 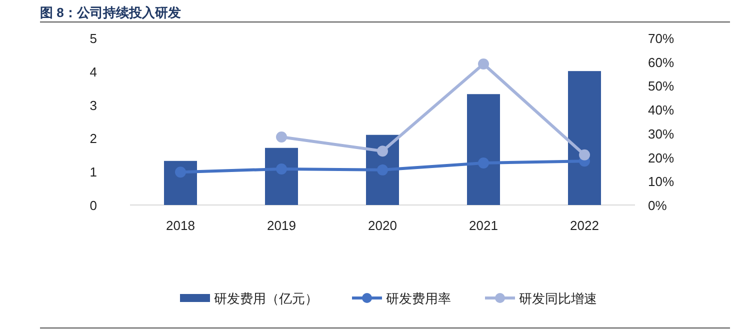 What do you see at coordinates (658, 205) in the screenshot?
I see `y2-tick-label: 0%` at bounding box center [658, 205].